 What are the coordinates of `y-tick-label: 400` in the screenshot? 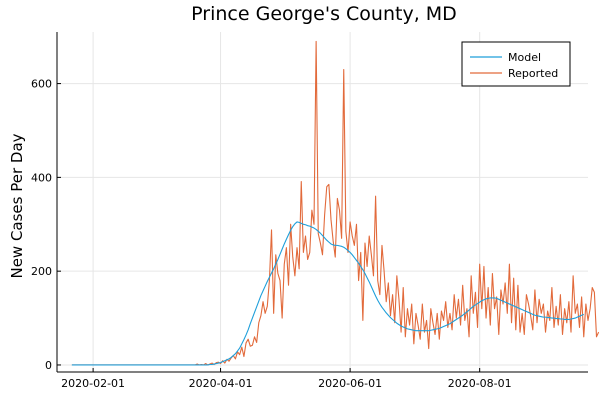 It's located at (41, 177).